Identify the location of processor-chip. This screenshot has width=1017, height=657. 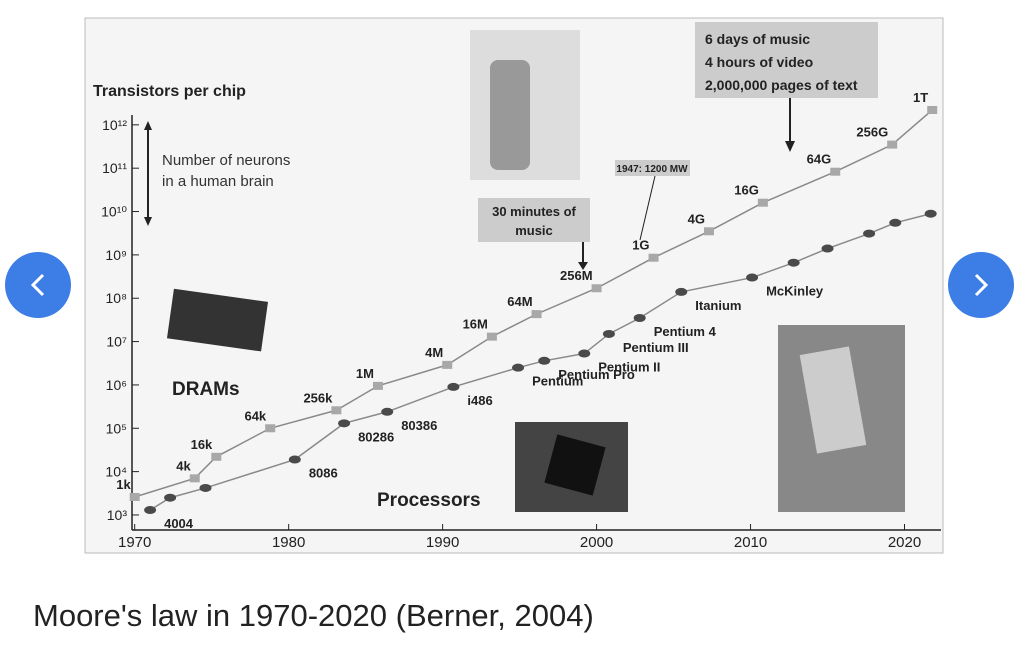
(575, 465).